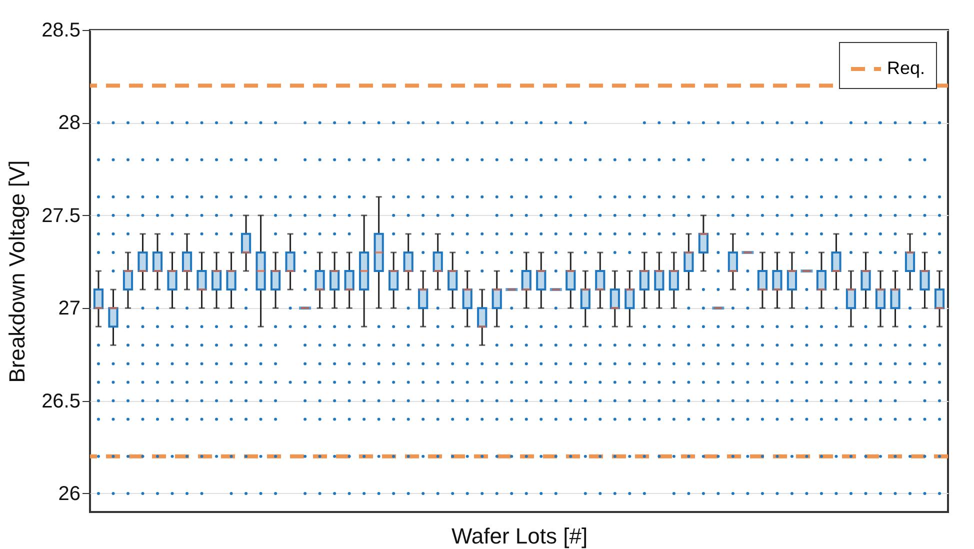 The image size is (974, 549). I want to click on y-tick-label: 28.5, so click(61, 31).